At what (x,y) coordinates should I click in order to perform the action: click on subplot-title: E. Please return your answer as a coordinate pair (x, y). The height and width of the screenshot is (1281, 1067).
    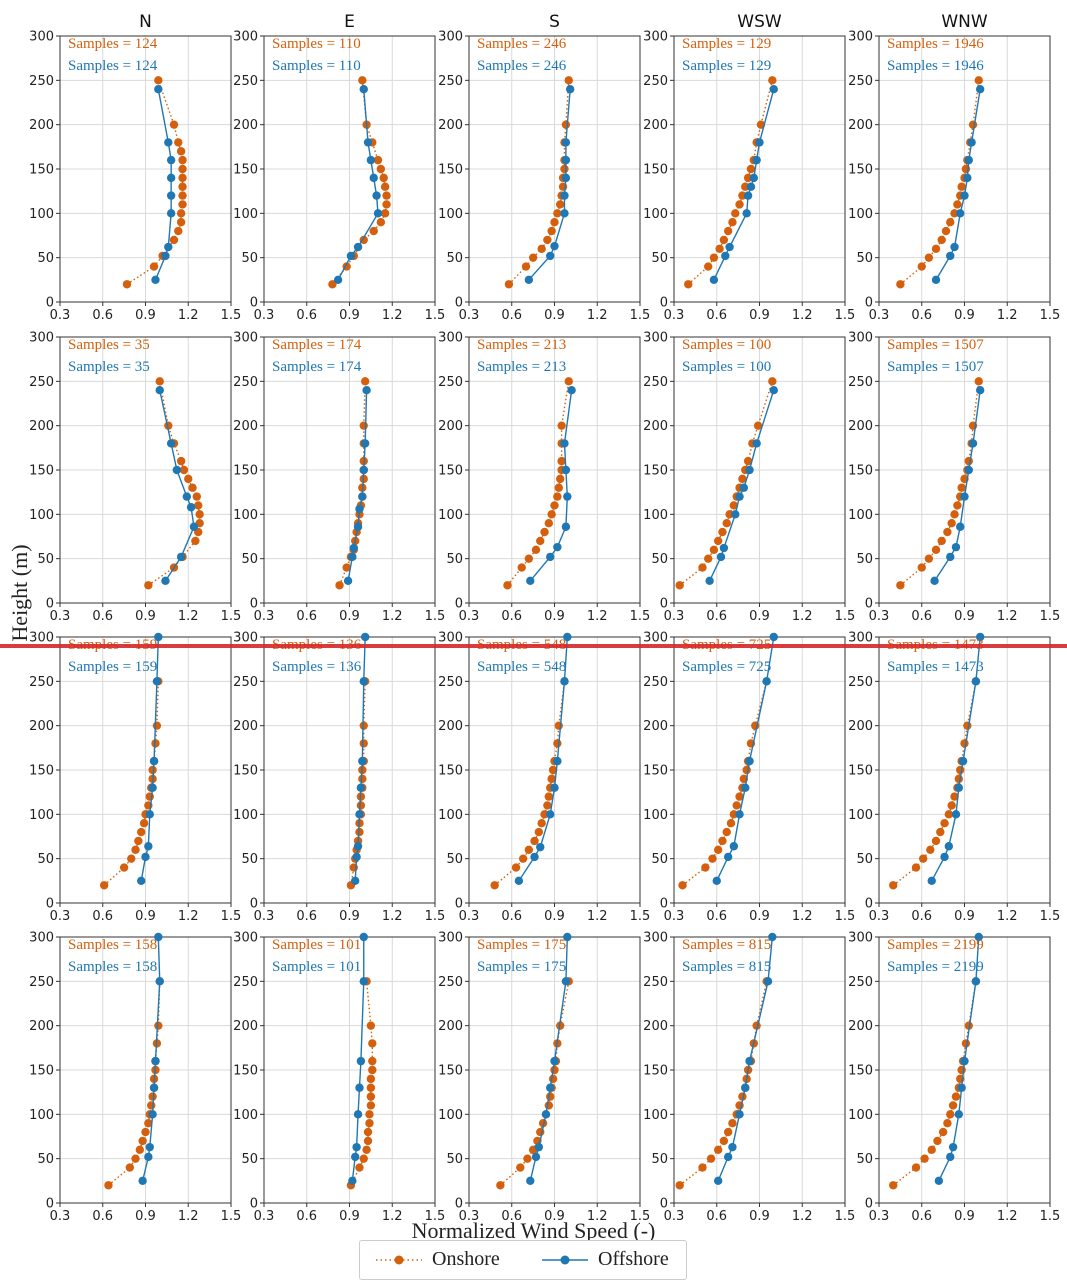
    Looking at the image, I should click on (349, 22).